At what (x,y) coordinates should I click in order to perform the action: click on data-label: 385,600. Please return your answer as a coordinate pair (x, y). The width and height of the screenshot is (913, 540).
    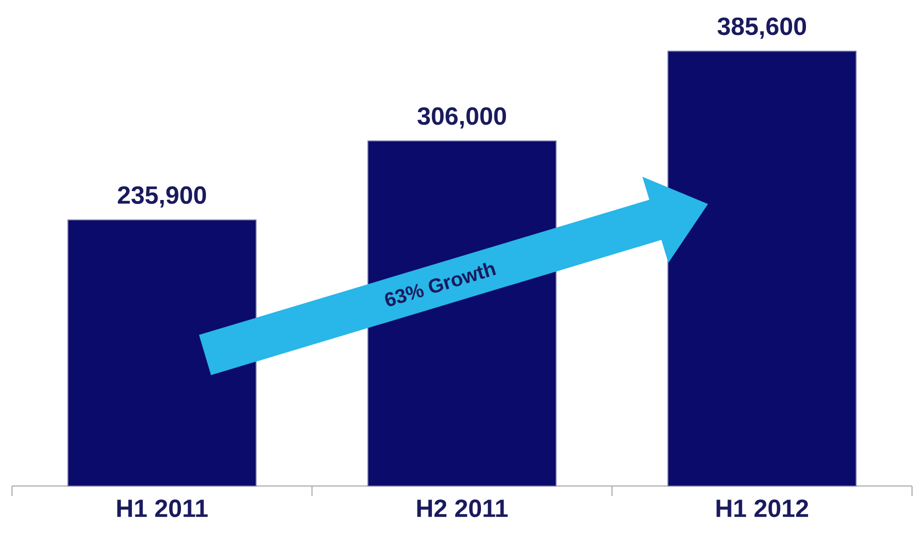
    Looking at the image, I should click on (762, 28).